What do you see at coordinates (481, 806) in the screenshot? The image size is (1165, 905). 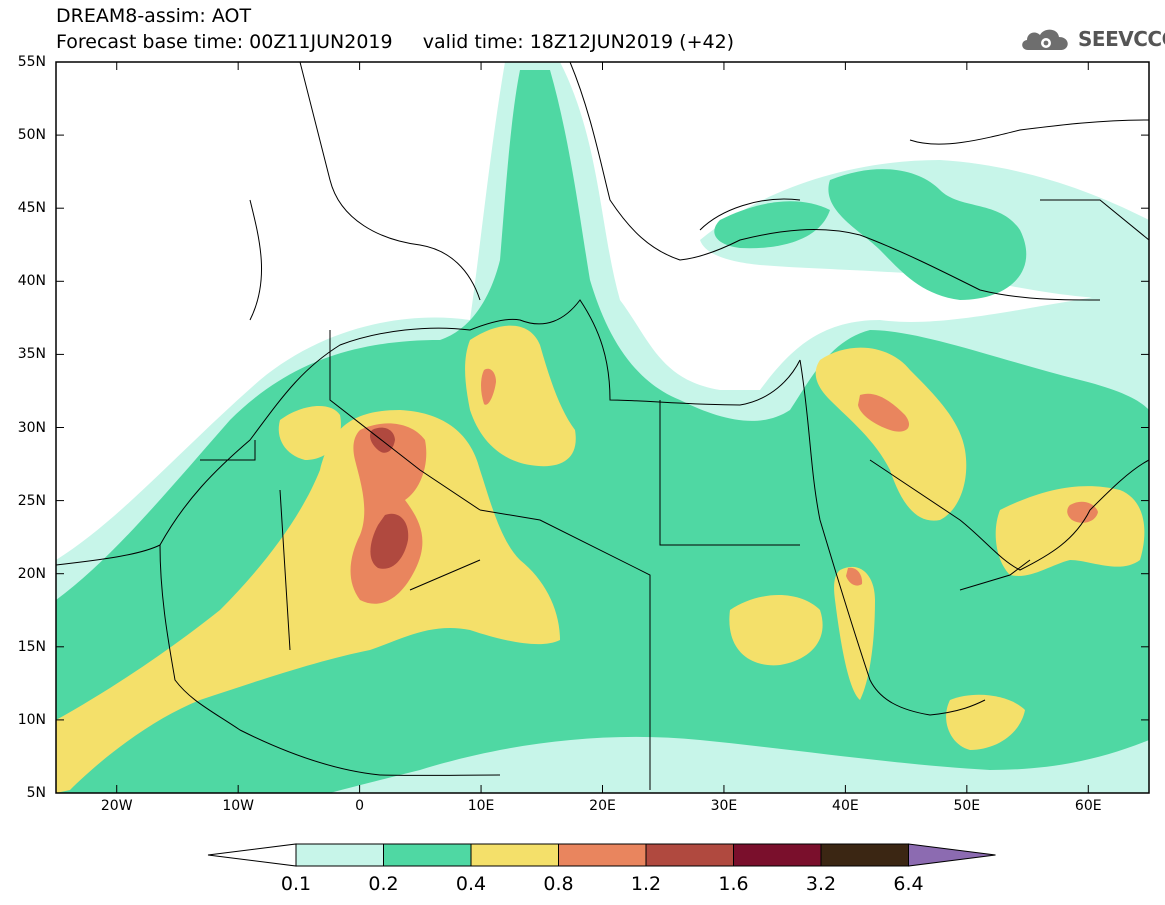 I see `lon-tick-label: 10E` at bounding box center [481, 806].